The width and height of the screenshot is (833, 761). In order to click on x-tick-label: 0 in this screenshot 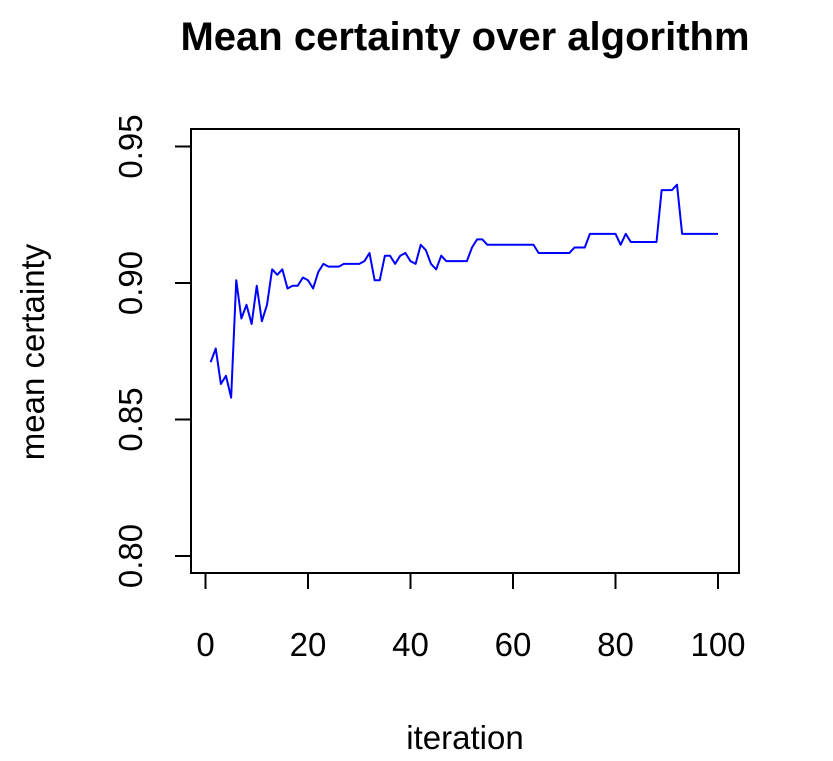, I will do `click(205, 644)`.